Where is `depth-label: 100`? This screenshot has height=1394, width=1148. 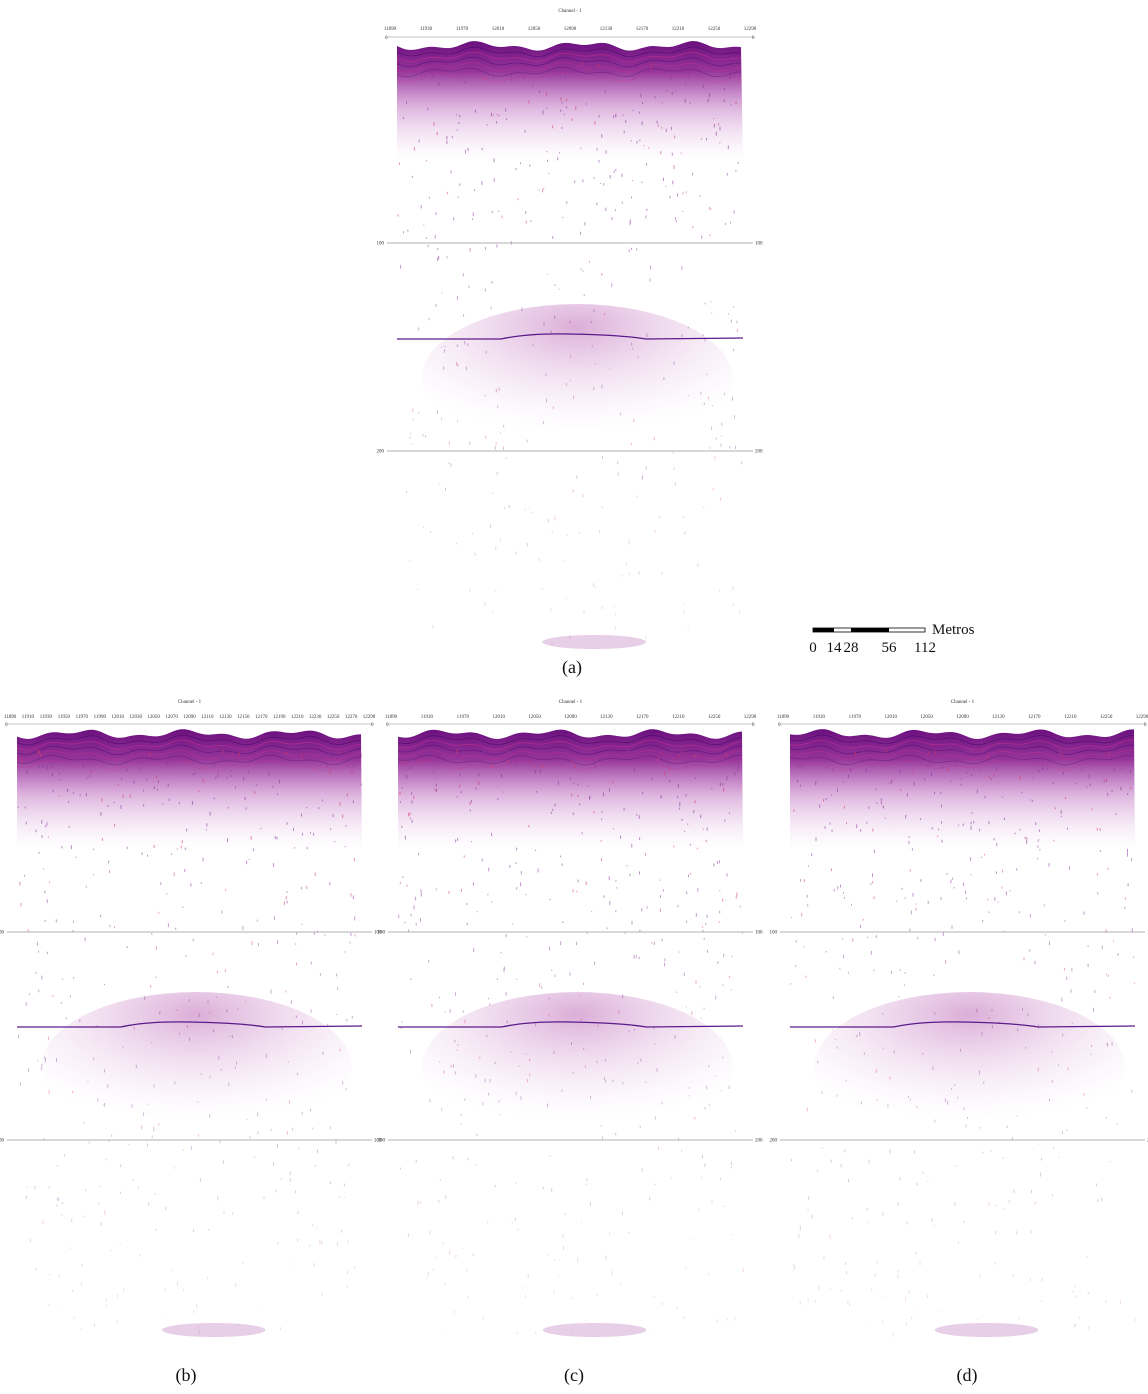
depth-label: 100 is located at coordinates (774, 933).